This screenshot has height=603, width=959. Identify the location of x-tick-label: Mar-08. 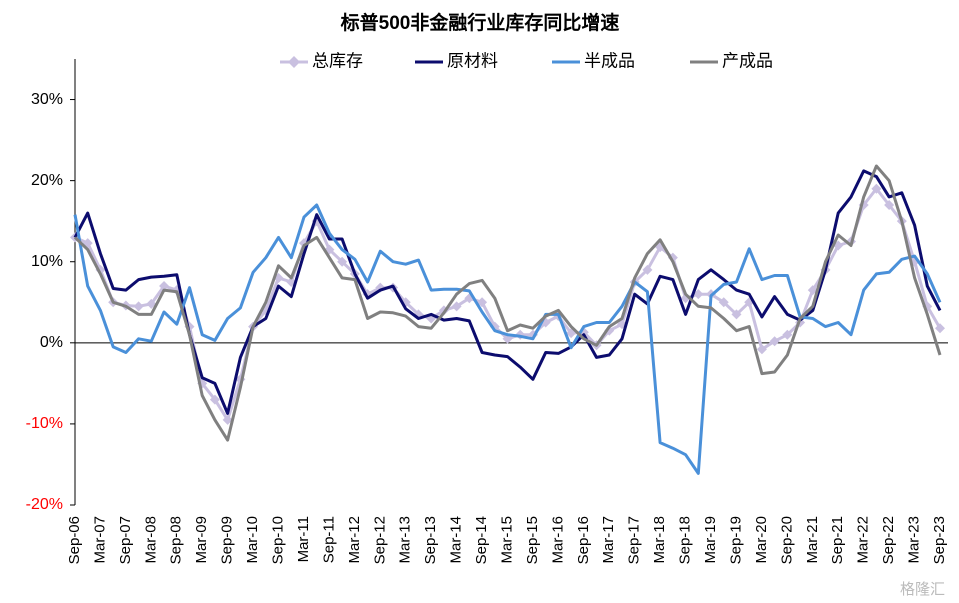
(150, 540).